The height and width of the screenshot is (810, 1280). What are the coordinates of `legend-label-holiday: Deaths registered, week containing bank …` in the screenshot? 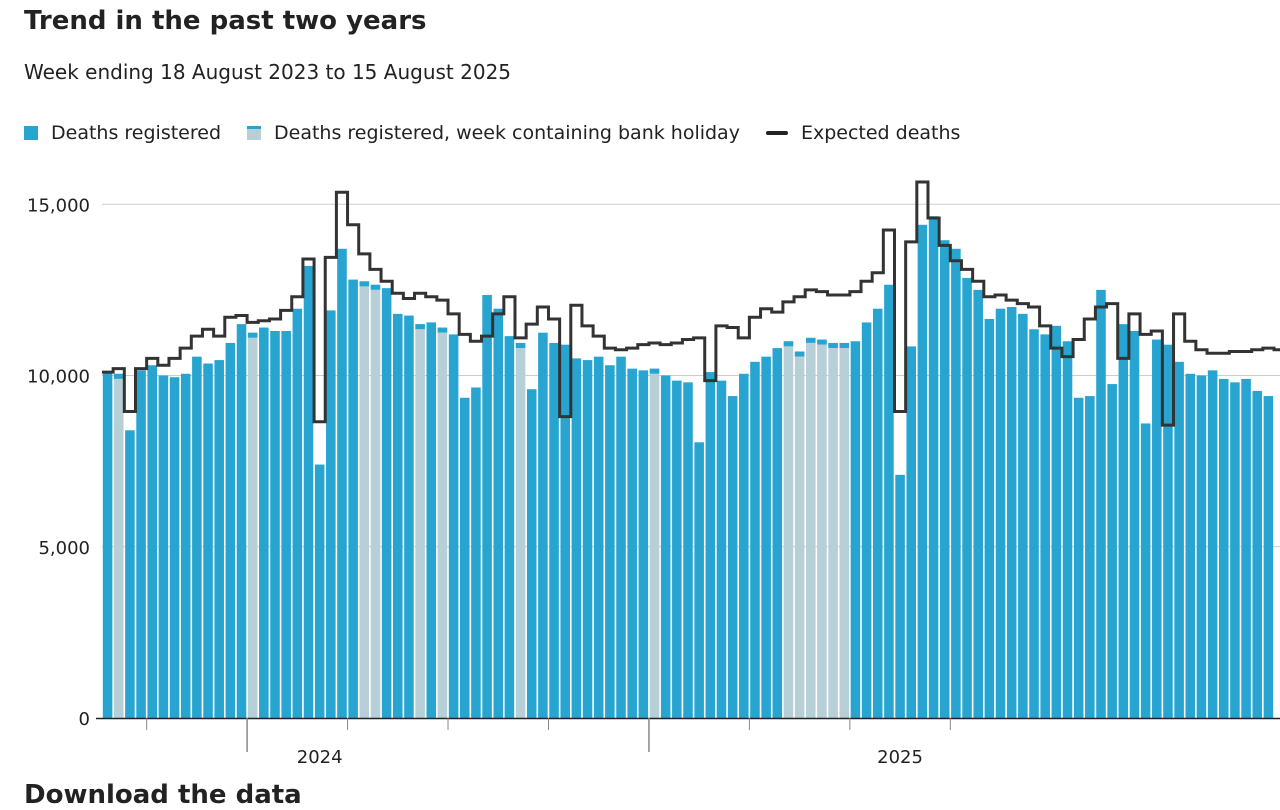 It's located at (507, 133).